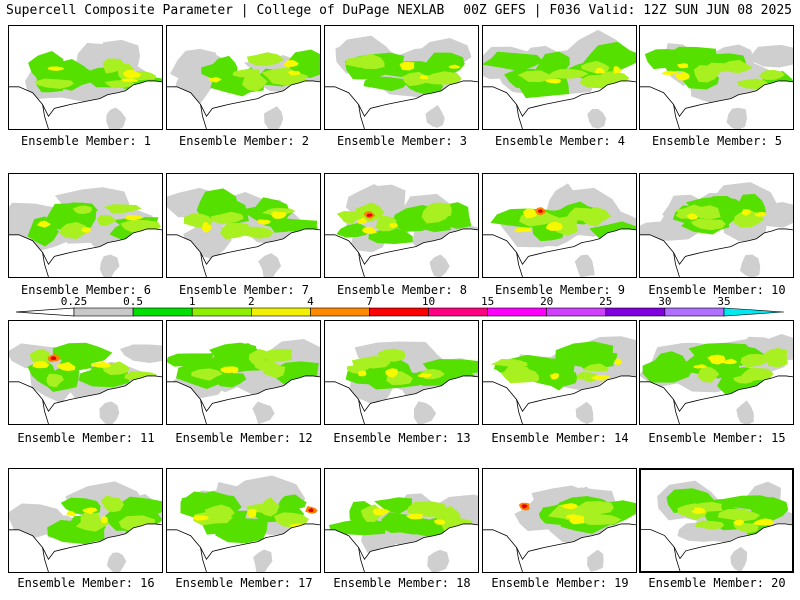  Describe the element at coordinates (487, 301) in the screenshot. I see `legend-label: 15` at that location.